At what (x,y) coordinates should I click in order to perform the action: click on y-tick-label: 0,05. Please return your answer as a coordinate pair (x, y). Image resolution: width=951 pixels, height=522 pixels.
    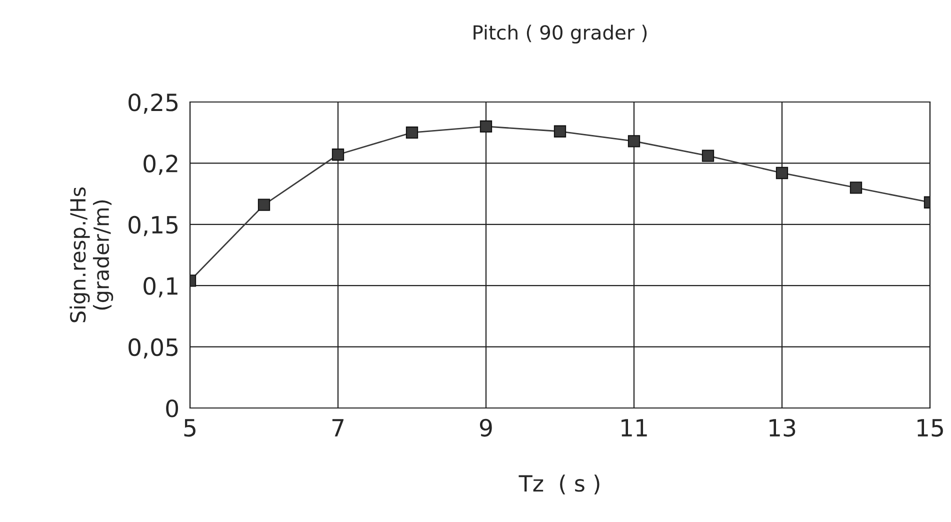
    Looking at the image, I should click on (153, 348).